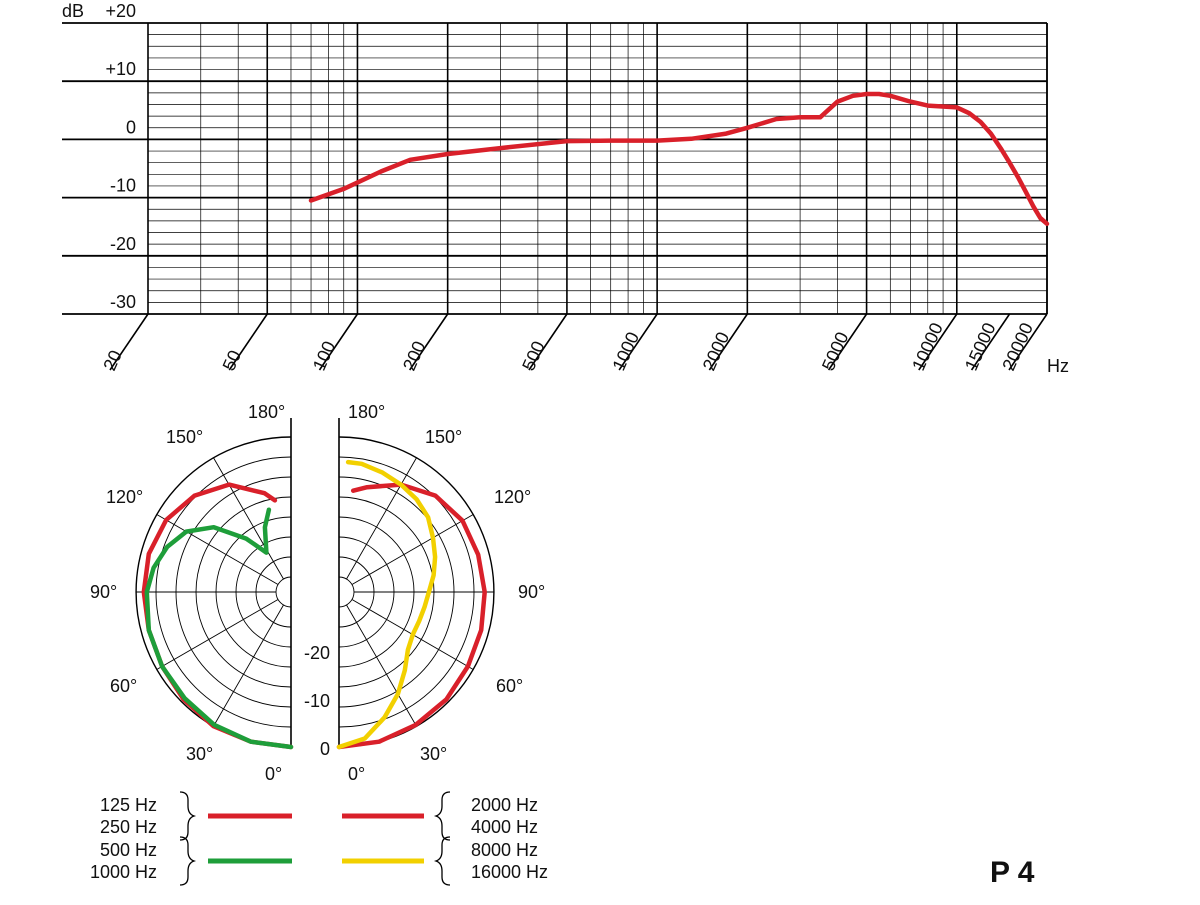 This screenshot has height=905, width=1200. Describe the element at coordinates (1058, 366) in the screenshot. I see `x-unit-label: Hz` at that location.